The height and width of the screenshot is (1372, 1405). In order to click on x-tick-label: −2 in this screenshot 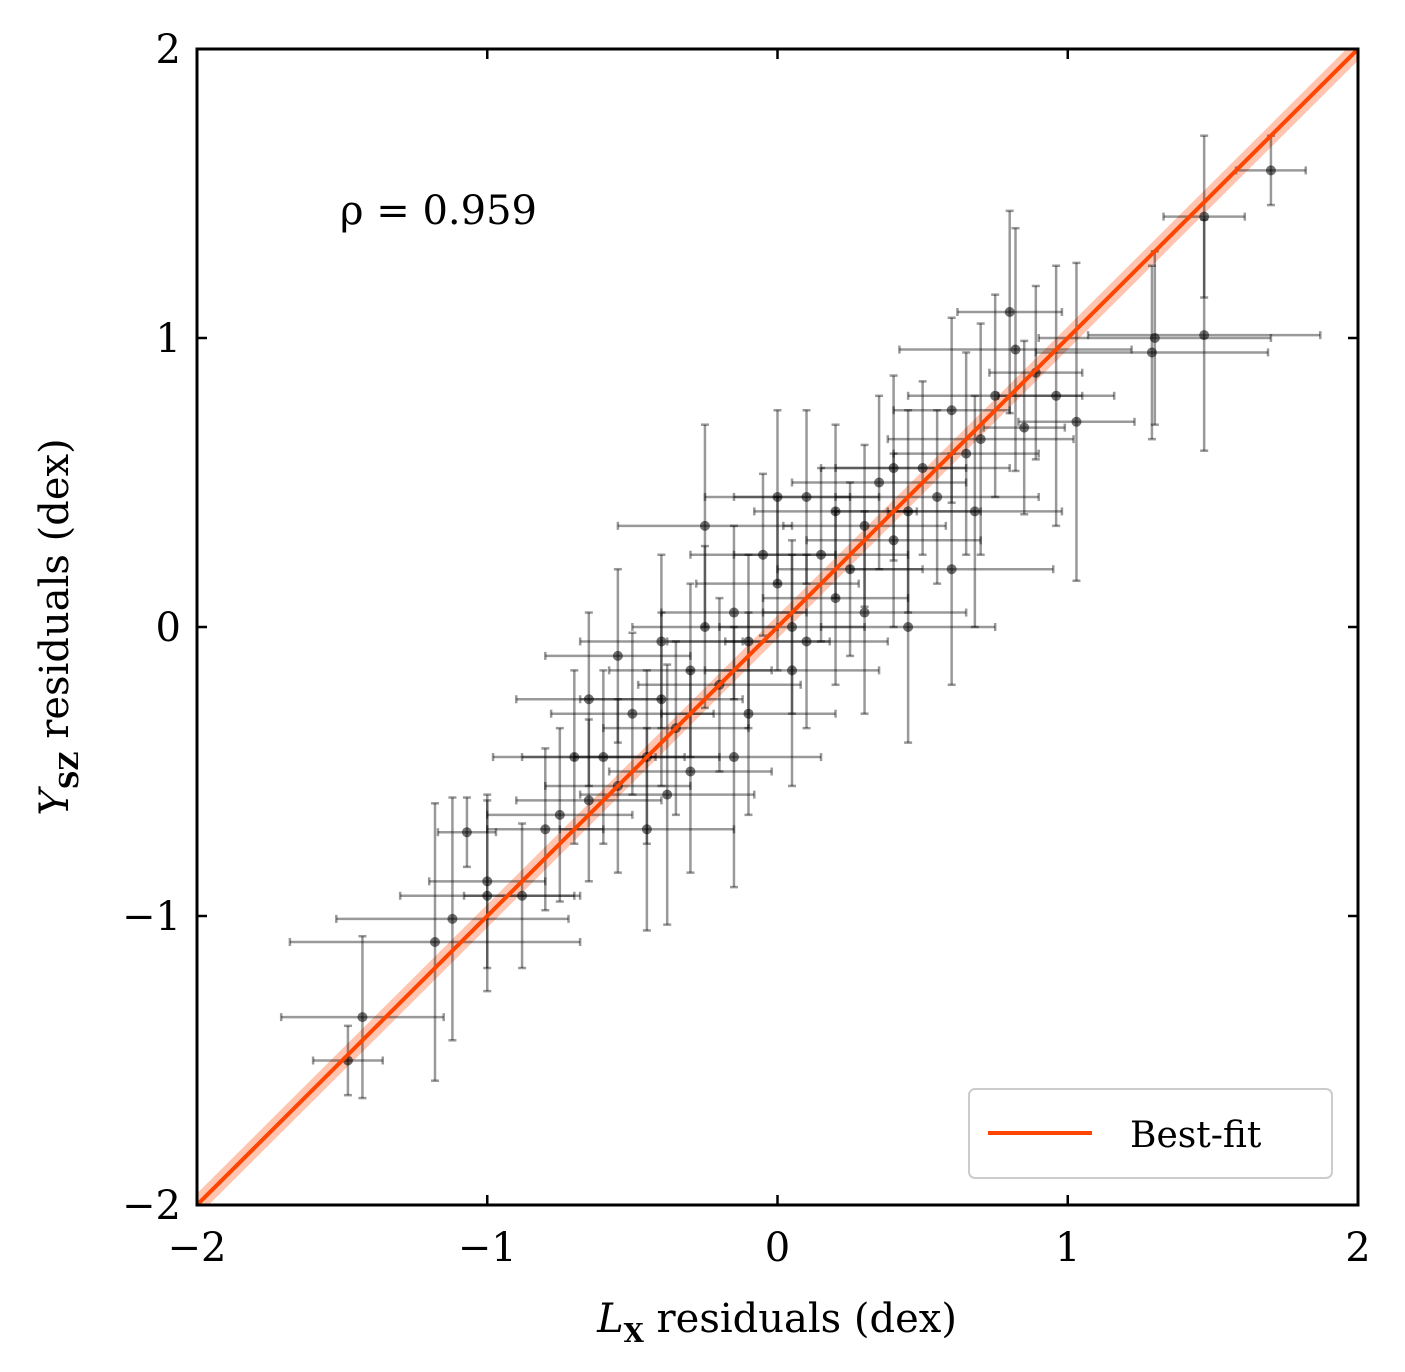, I will do `click(197, 1248)`.